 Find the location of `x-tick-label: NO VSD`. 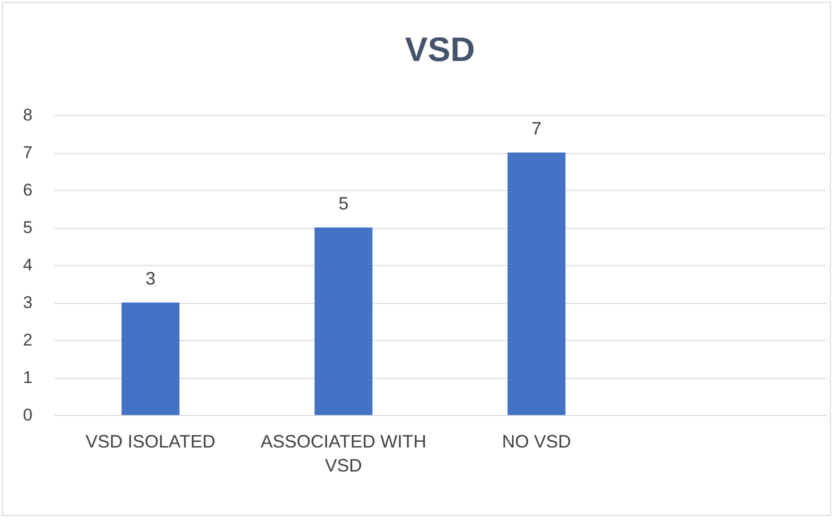

x-tick-label: NO VSD is located at coordinates (537, 442).